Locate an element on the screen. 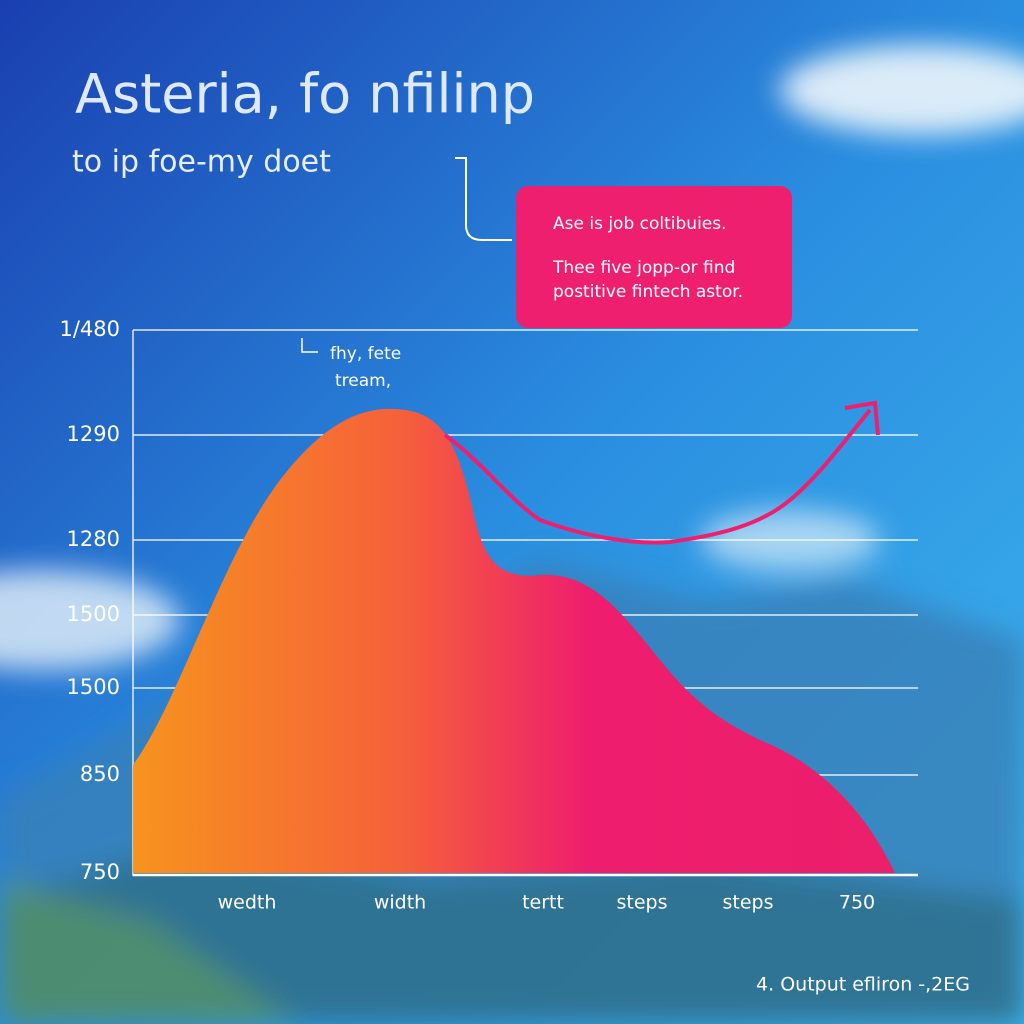  x-label: 750 is located at coordinates (857, 903).